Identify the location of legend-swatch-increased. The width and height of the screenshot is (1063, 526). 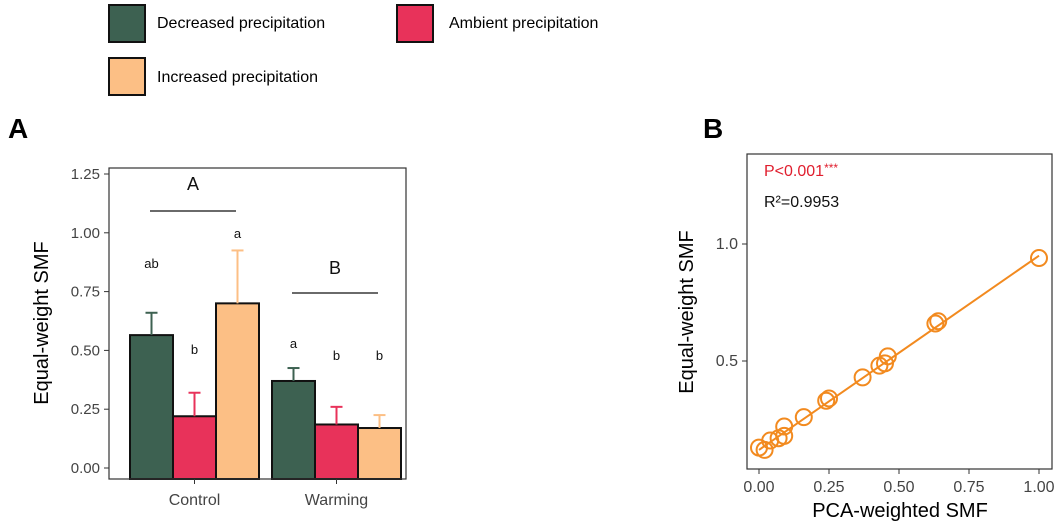
(127, 76).